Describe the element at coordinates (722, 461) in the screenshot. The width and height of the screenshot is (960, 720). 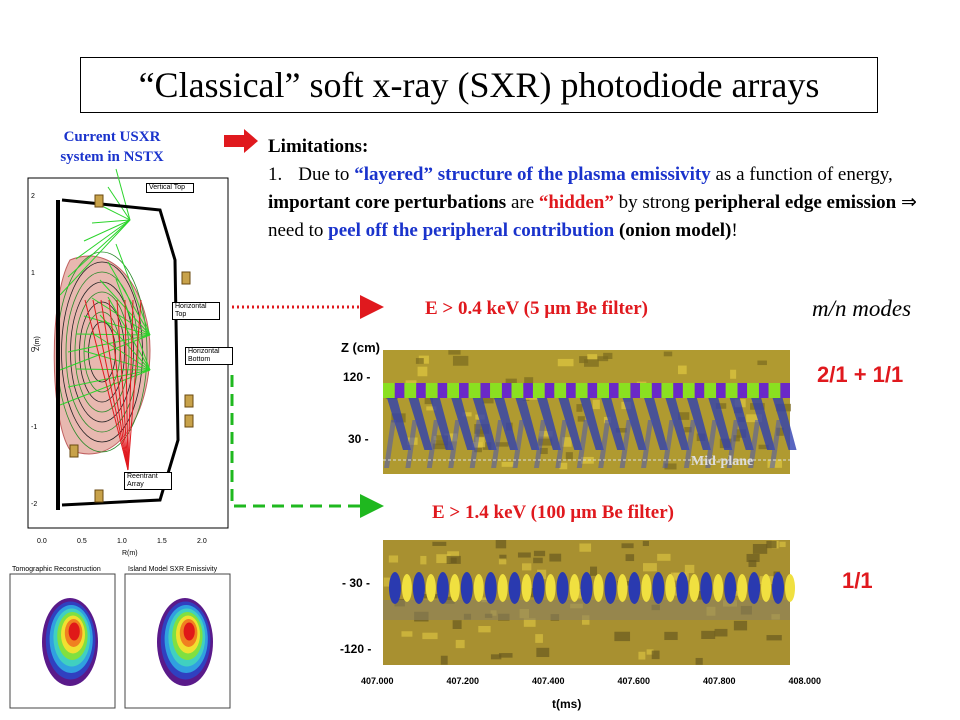
I see `midplane-label: Mid-plane` at that location.